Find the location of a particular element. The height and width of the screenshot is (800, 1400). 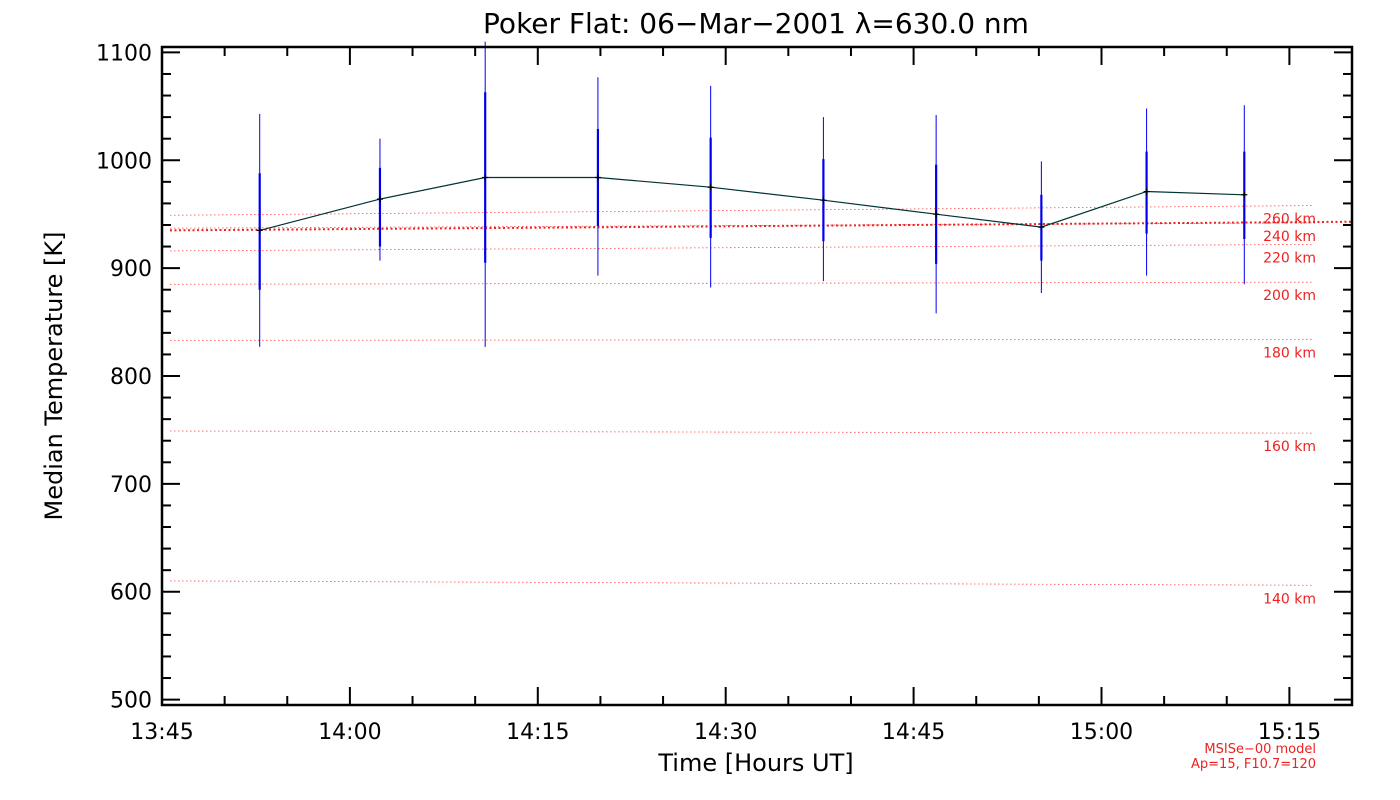

series-line is located at coordinates (752, 203).